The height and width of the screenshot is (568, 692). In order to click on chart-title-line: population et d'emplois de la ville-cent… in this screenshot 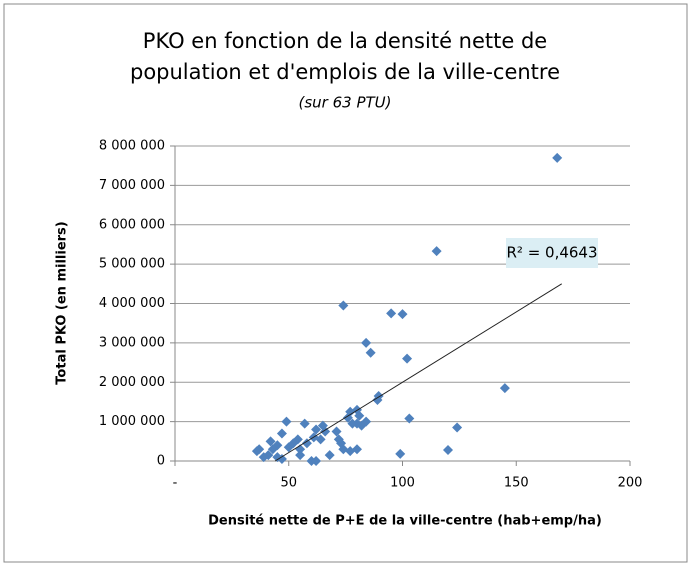, I will do `click(345, 72)`.